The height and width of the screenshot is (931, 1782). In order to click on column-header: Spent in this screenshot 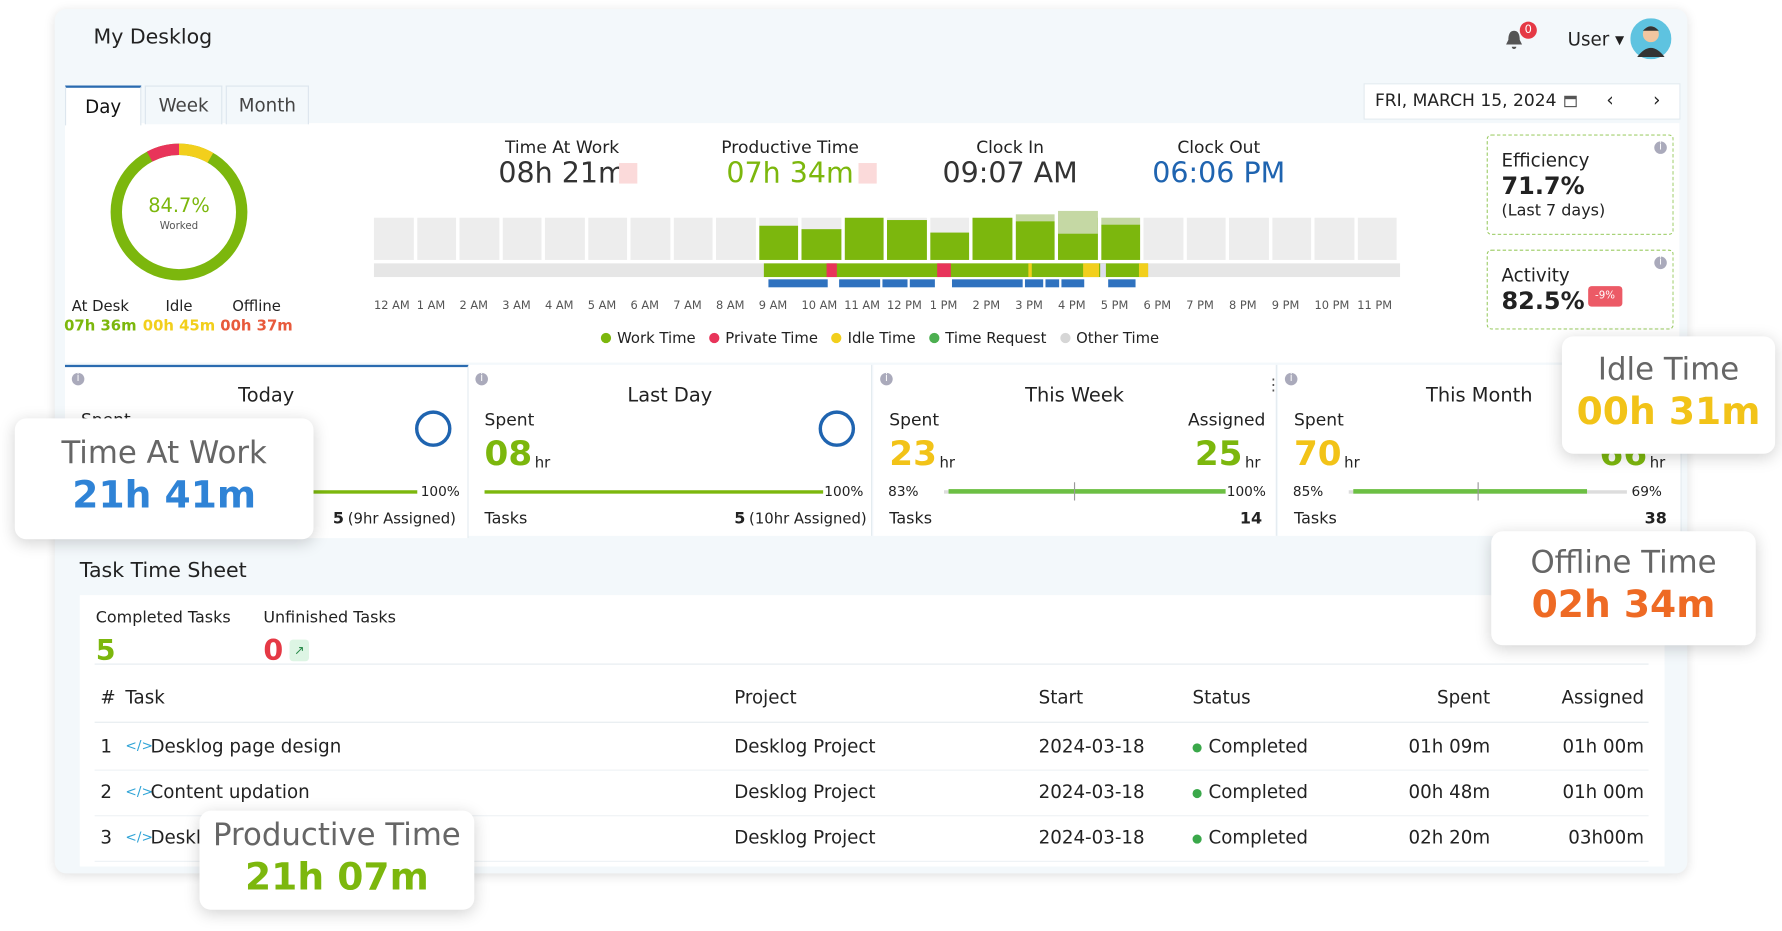, I will do `click(1464, 697)`.